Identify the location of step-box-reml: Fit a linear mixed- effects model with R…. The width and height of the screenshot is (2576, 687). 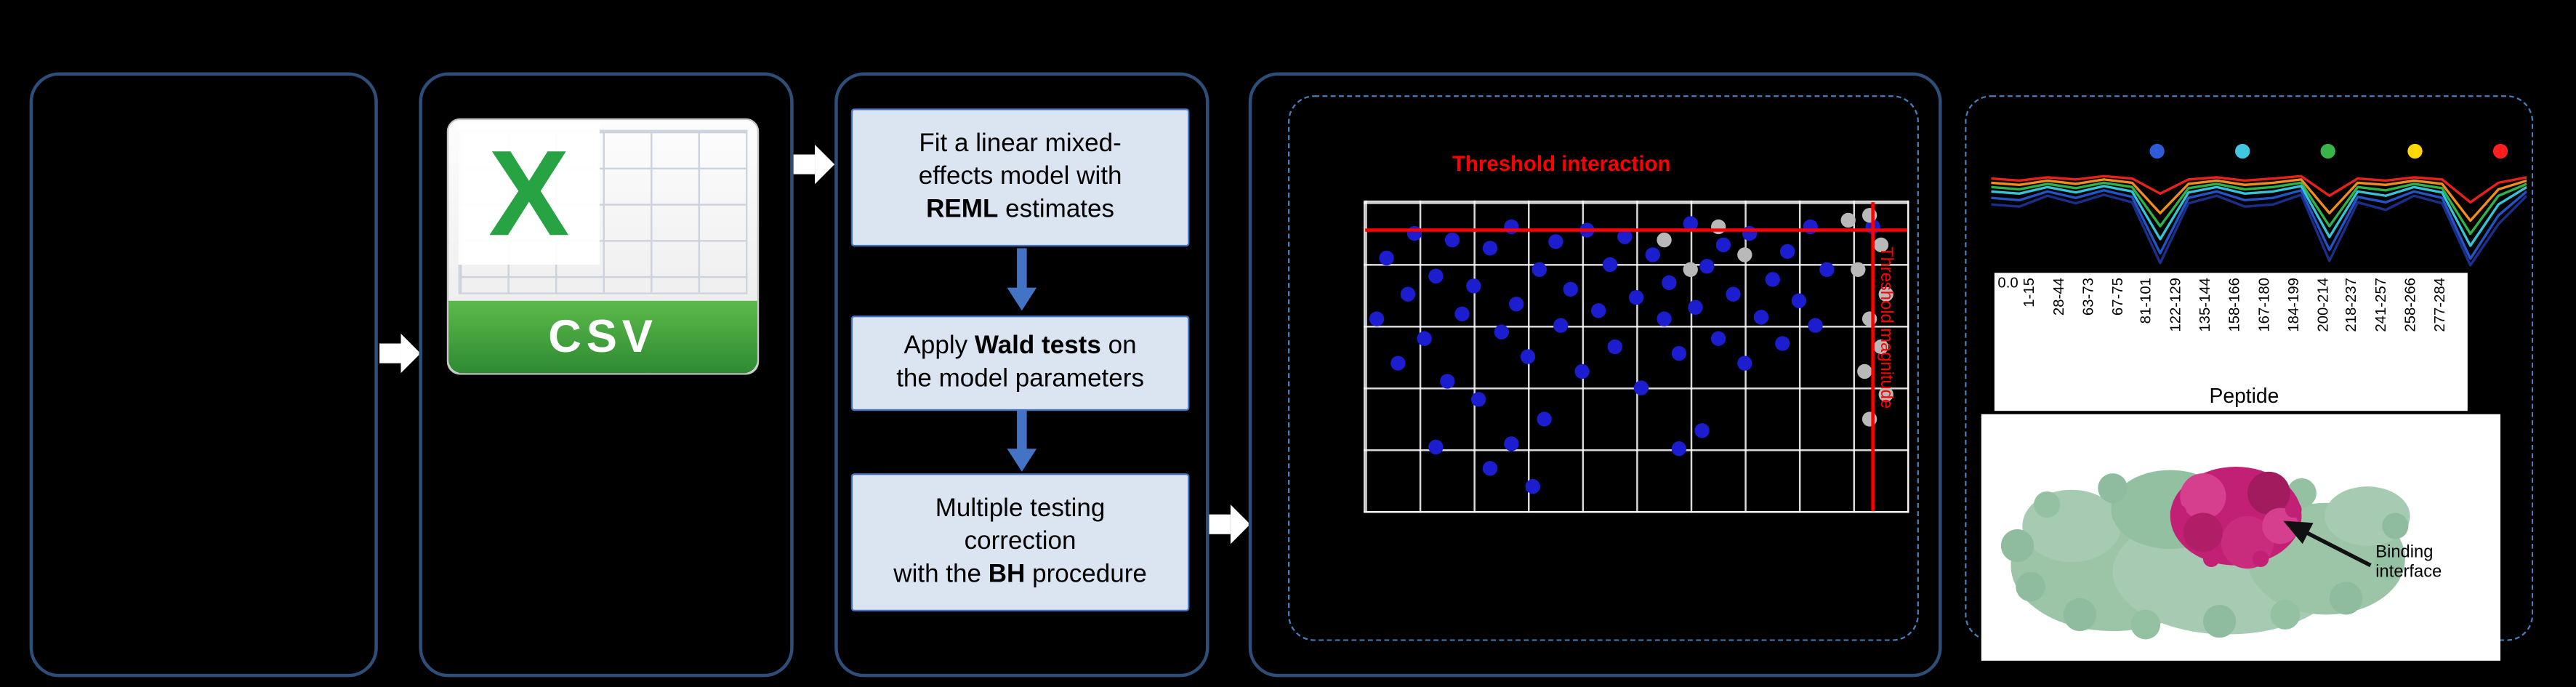
(1020, 177).